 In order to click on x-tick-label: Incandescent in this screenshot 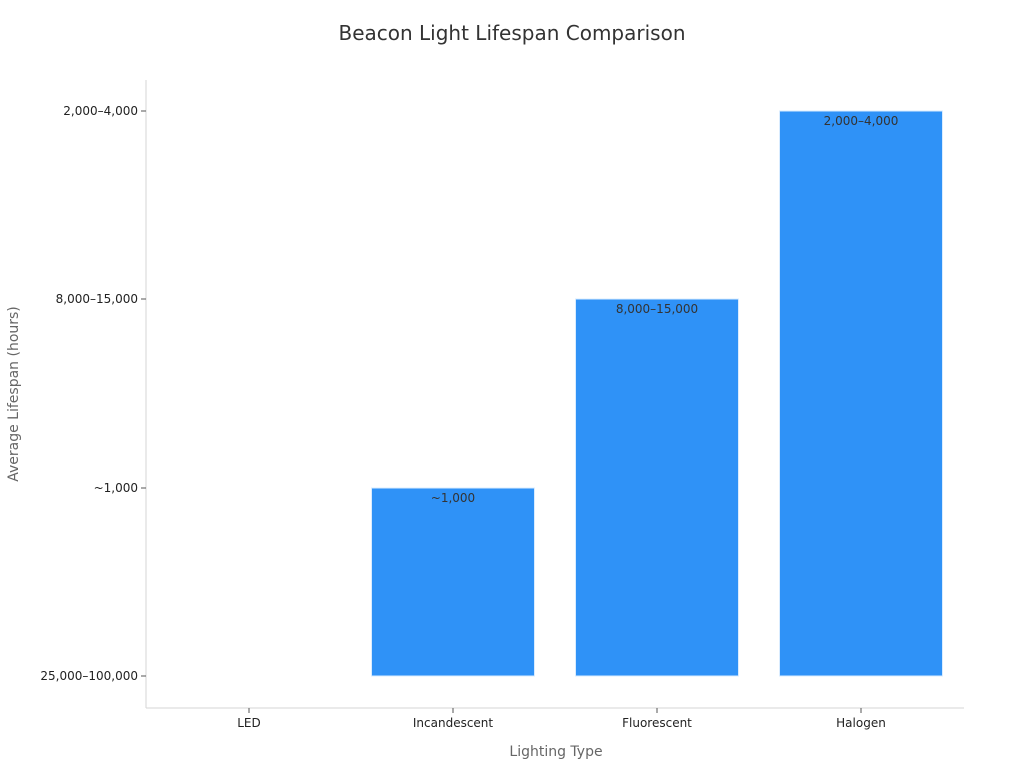, I will do `click(453, 723)`.